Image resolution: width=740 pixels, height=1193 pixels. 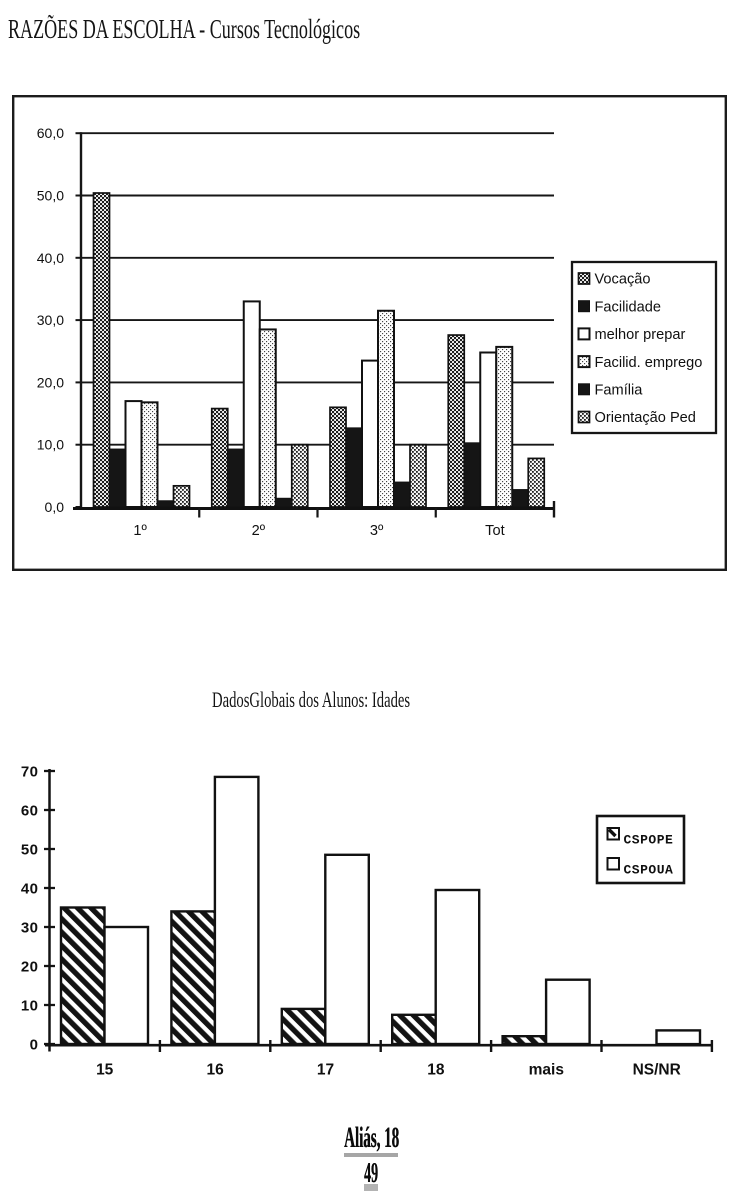 What do you see at coordinates (50, 382) in the screenshot?
I see `svg-text: 20,0` at bounding box center [50, 382].